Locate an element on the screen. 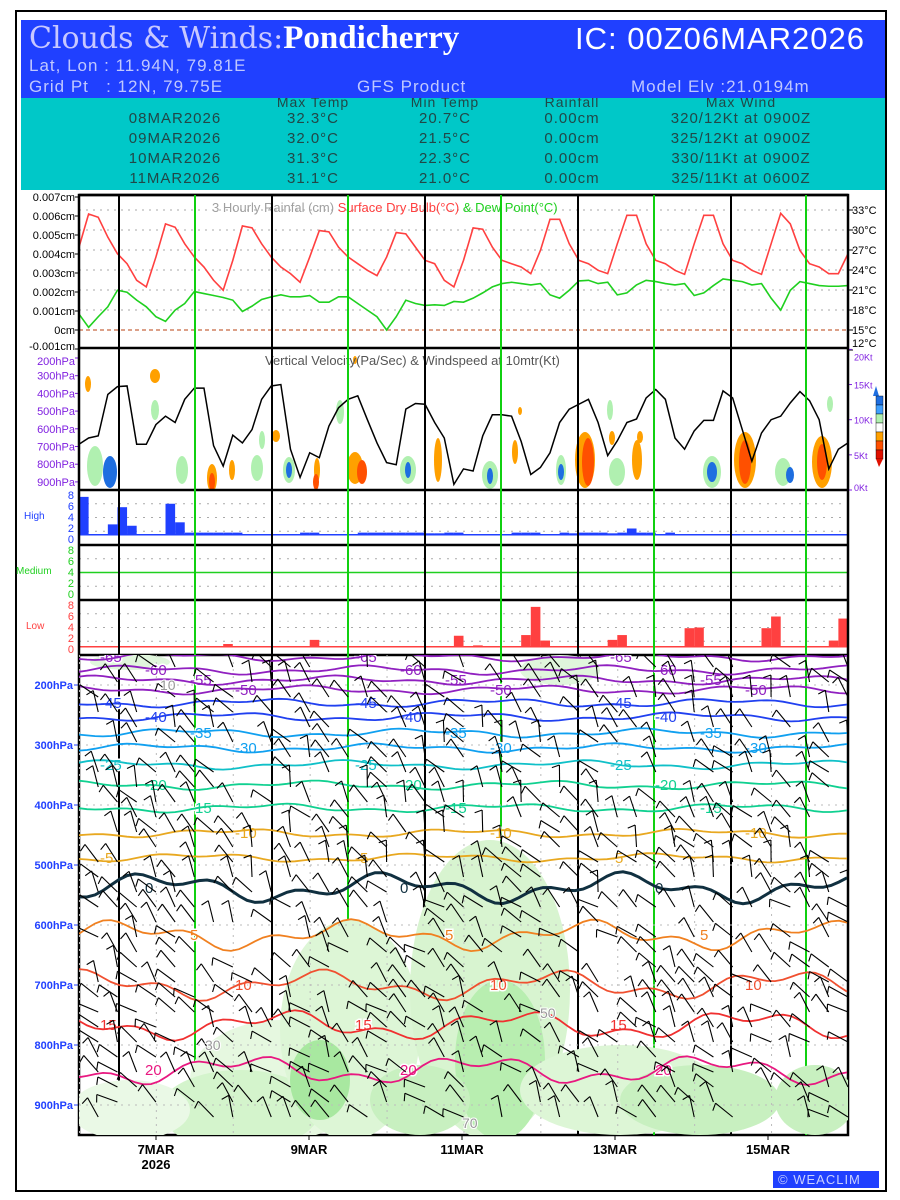 The image size is (900, 1200). cloud-tick-label: 4 is located at coordinates (71, 518).